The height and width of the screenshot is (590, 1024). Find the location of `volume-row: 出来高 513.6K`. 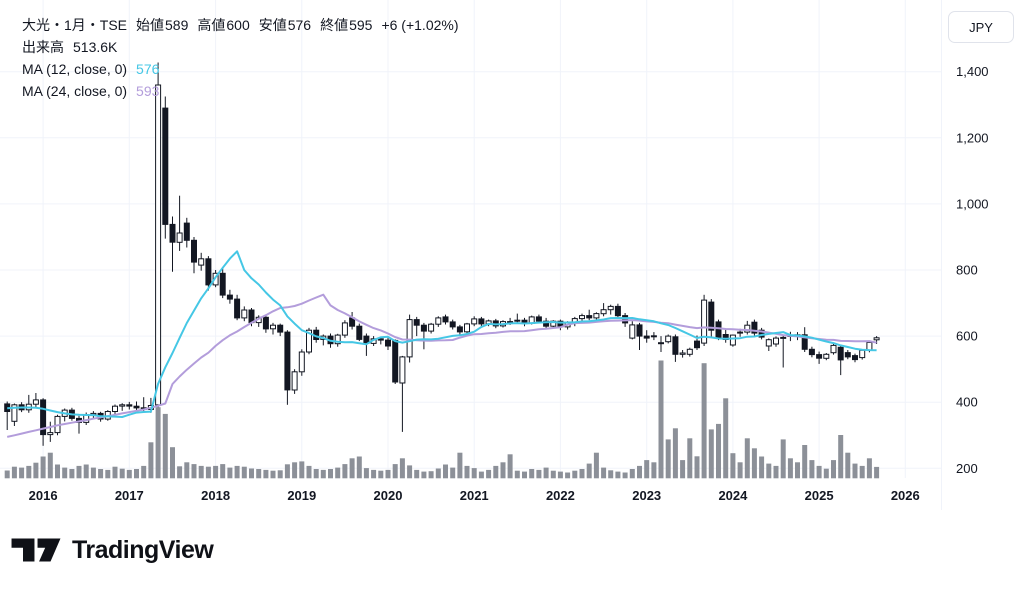

volume-row: 出来高 513.6K is located at coordinates (240, 47).